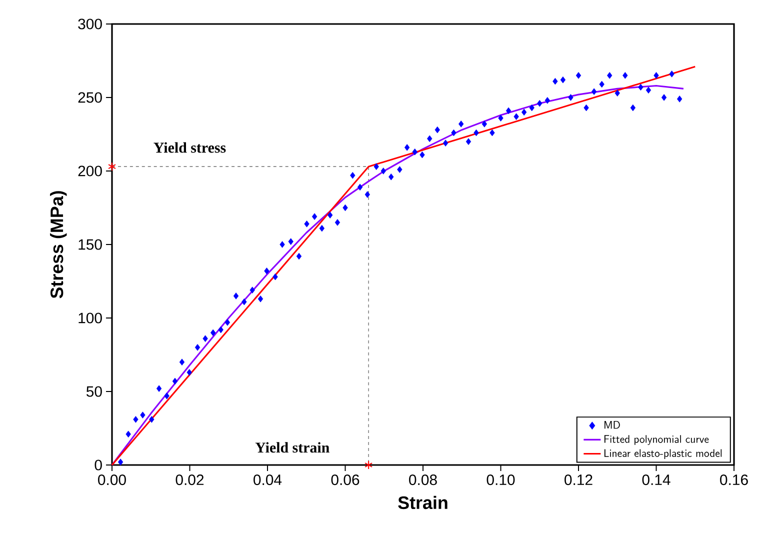 The width and height of the screenshot is (758, 560). What do you see at coordinates (663, 454) in the screenshot?
I see `legend-label: Linear elasto-plastic model` at bounding box center [663, 454].